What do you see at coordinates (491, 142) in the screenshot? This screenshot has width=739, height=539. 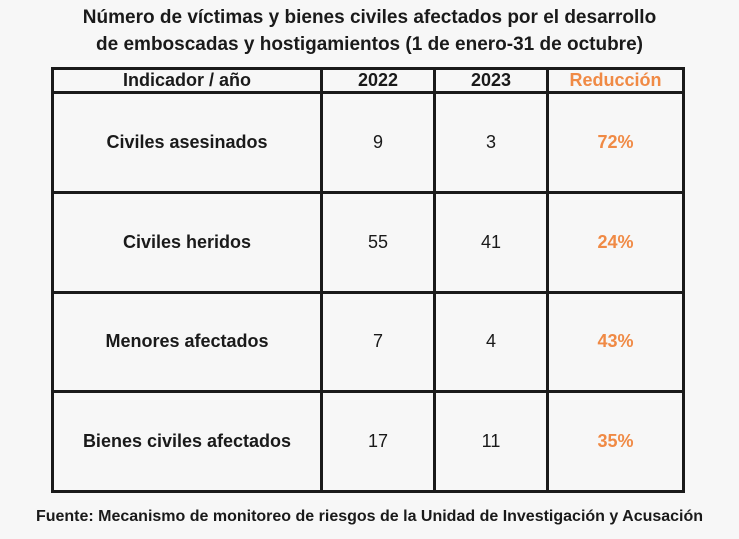 I see `row-value-2023: 3` at bounding box center [491, 142].